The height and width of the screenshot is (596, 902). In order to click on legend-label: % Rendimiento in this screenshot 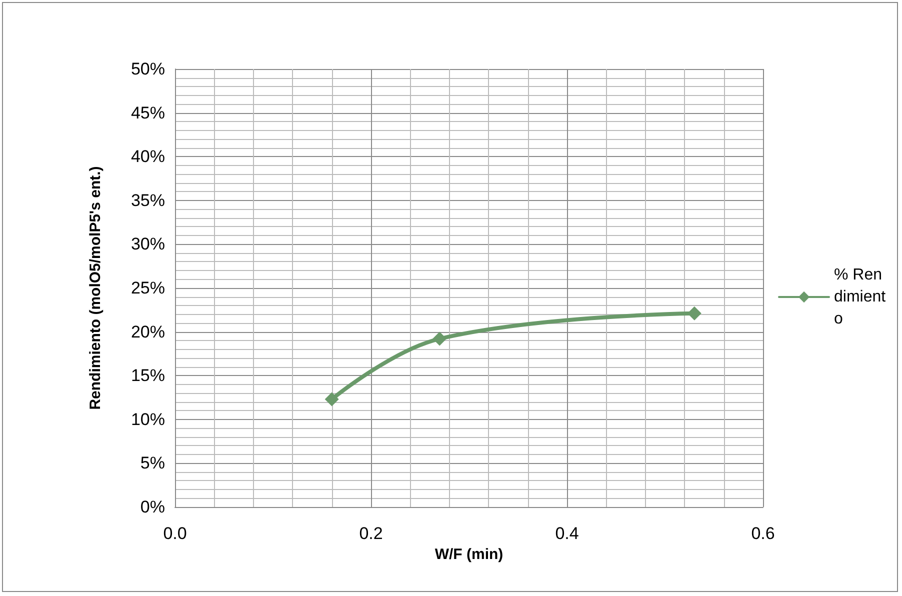, I will do `click(860, 297)`.